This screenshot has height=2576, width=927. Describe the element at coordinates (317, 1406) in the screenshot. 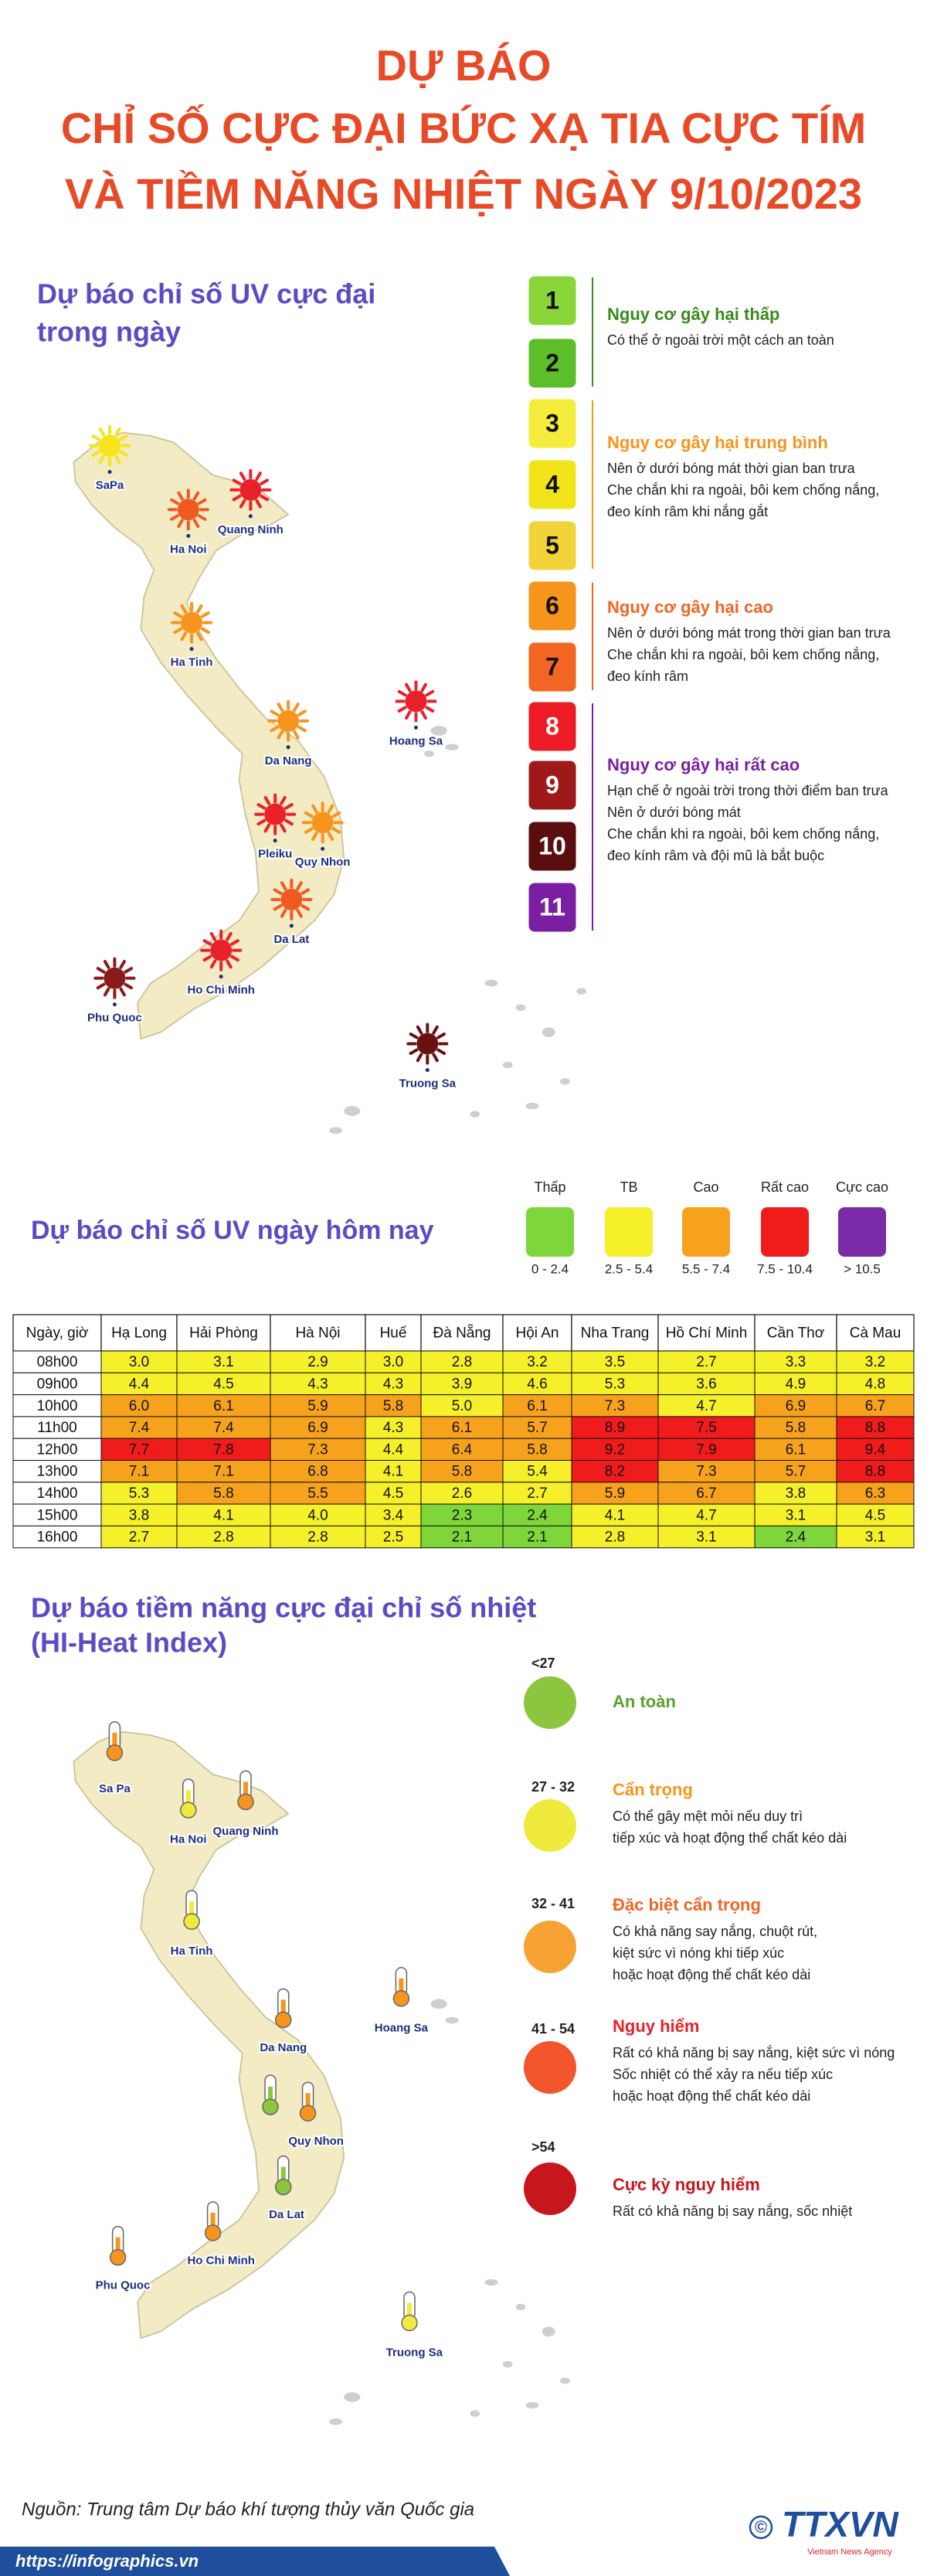

I see `table-cell: 5.9` at that location.